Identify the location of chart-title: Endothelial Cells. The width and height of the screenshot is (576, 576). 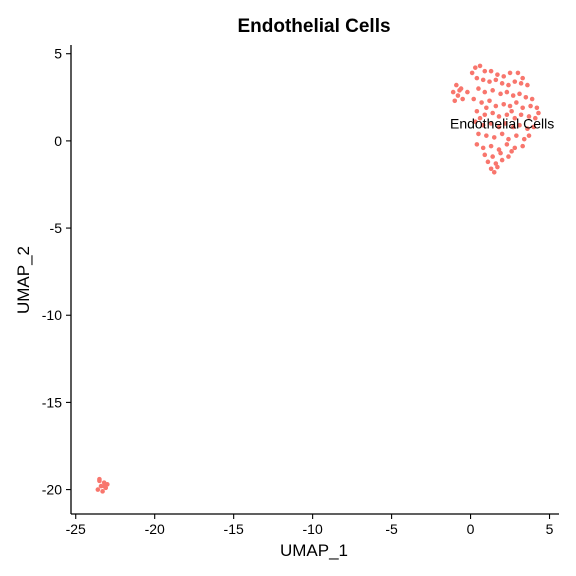
(313, 26).